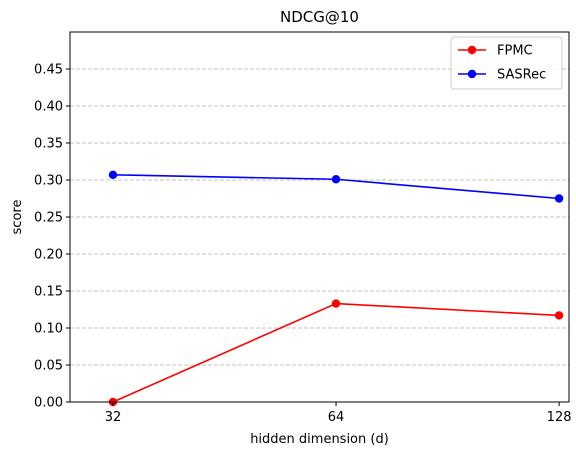 This screenshot has width=576, height=455. What do you see at coordinates (515, 51) in the screenshot?
I see `legend-label: FPMC` at bounding box center [515, 51].